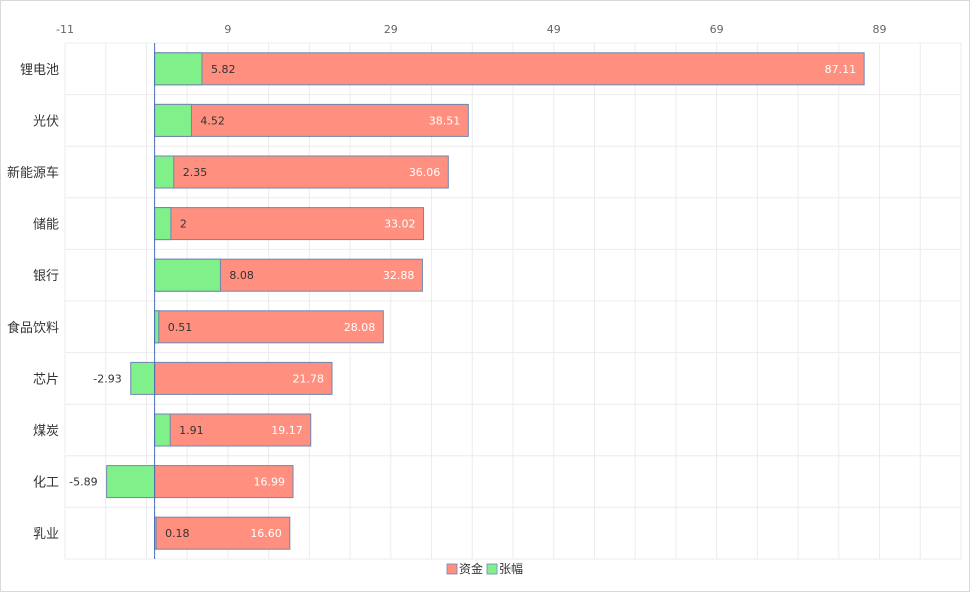 The width and height of the screenshot is (970, 595). Describe the element at coordinates (107, 378) in the screenshot. I see `data-label-change: -2.93` at that location.